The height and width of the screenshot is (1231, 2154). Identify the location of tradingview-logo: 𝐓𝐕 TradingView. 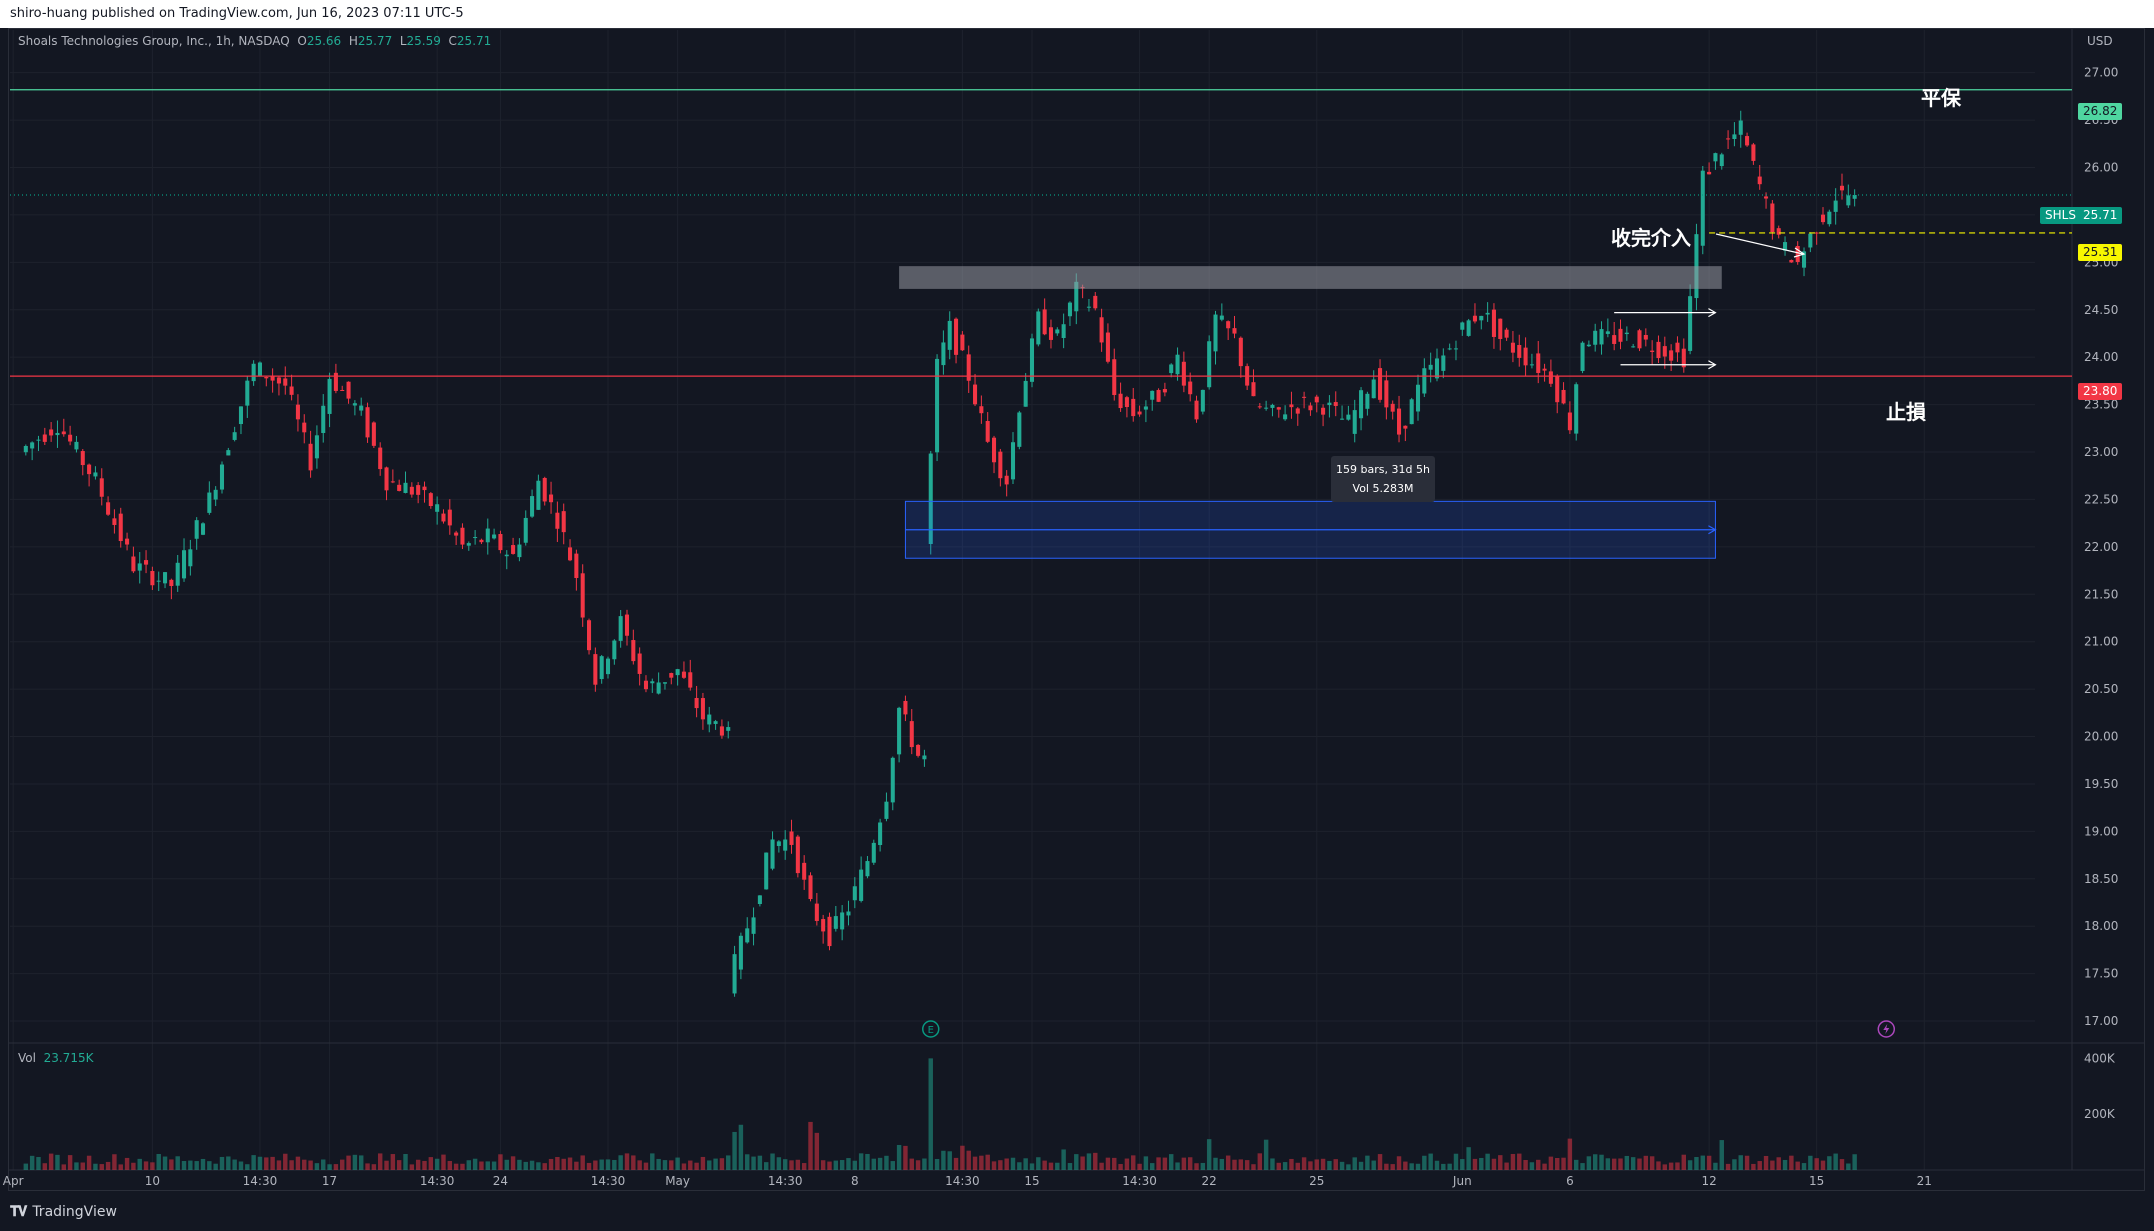
(63, 1212).